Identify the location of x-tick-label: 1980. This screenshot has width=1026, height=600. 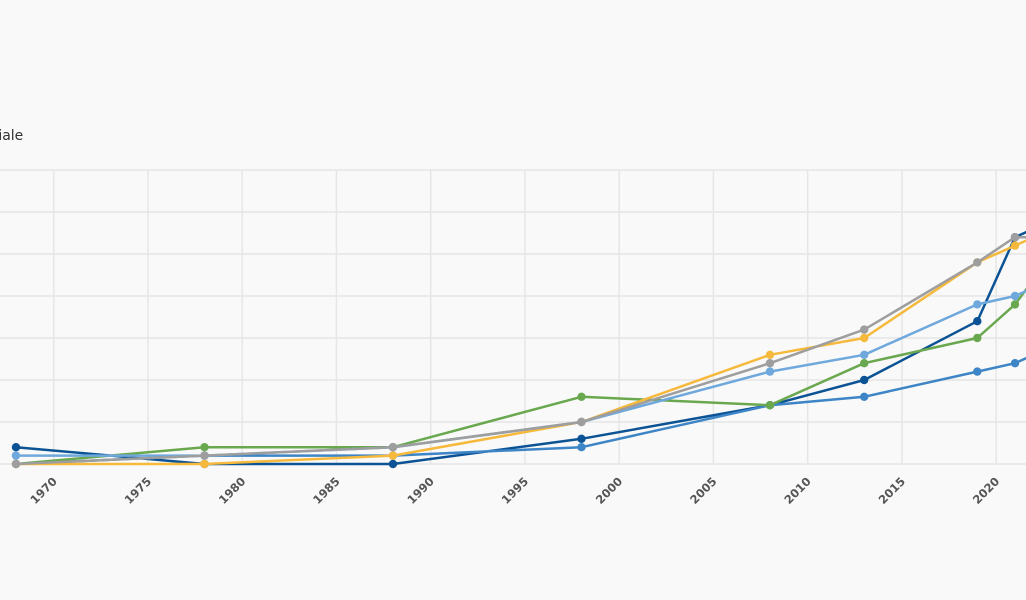
(232, 490).